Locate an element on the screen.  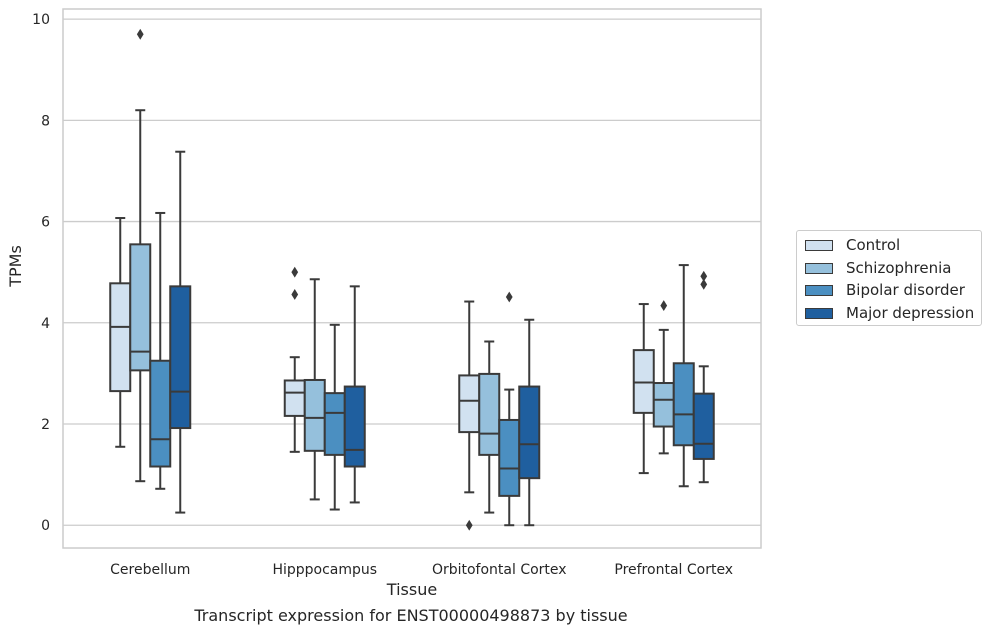
y-tick-label: 2 is located at coordinates (45, 425).